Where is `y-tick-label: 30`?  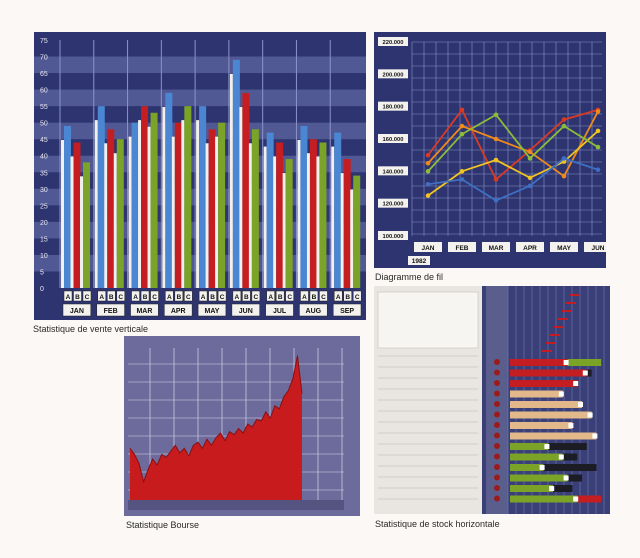 y-tick-label: 30 is located at coordinates (44, 190).